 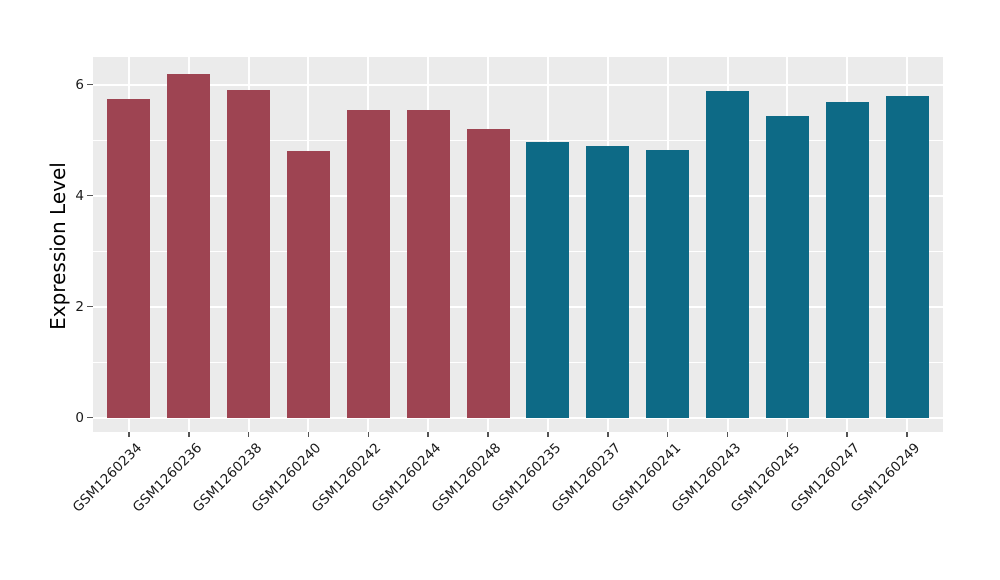 I want to click on y-tick-label: 0, so click(x=79, y=417).